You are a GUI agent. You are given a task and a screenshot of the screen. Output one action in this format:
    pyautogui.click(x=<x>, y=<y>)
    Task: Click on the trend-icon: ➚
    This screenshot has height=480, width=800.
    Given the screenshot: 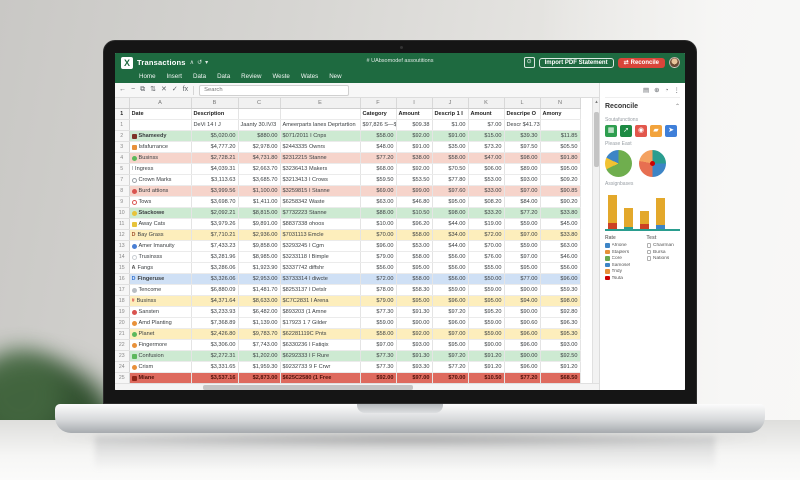 What is the action you would take?
    pyautogui.click(x=626, y=131)
    